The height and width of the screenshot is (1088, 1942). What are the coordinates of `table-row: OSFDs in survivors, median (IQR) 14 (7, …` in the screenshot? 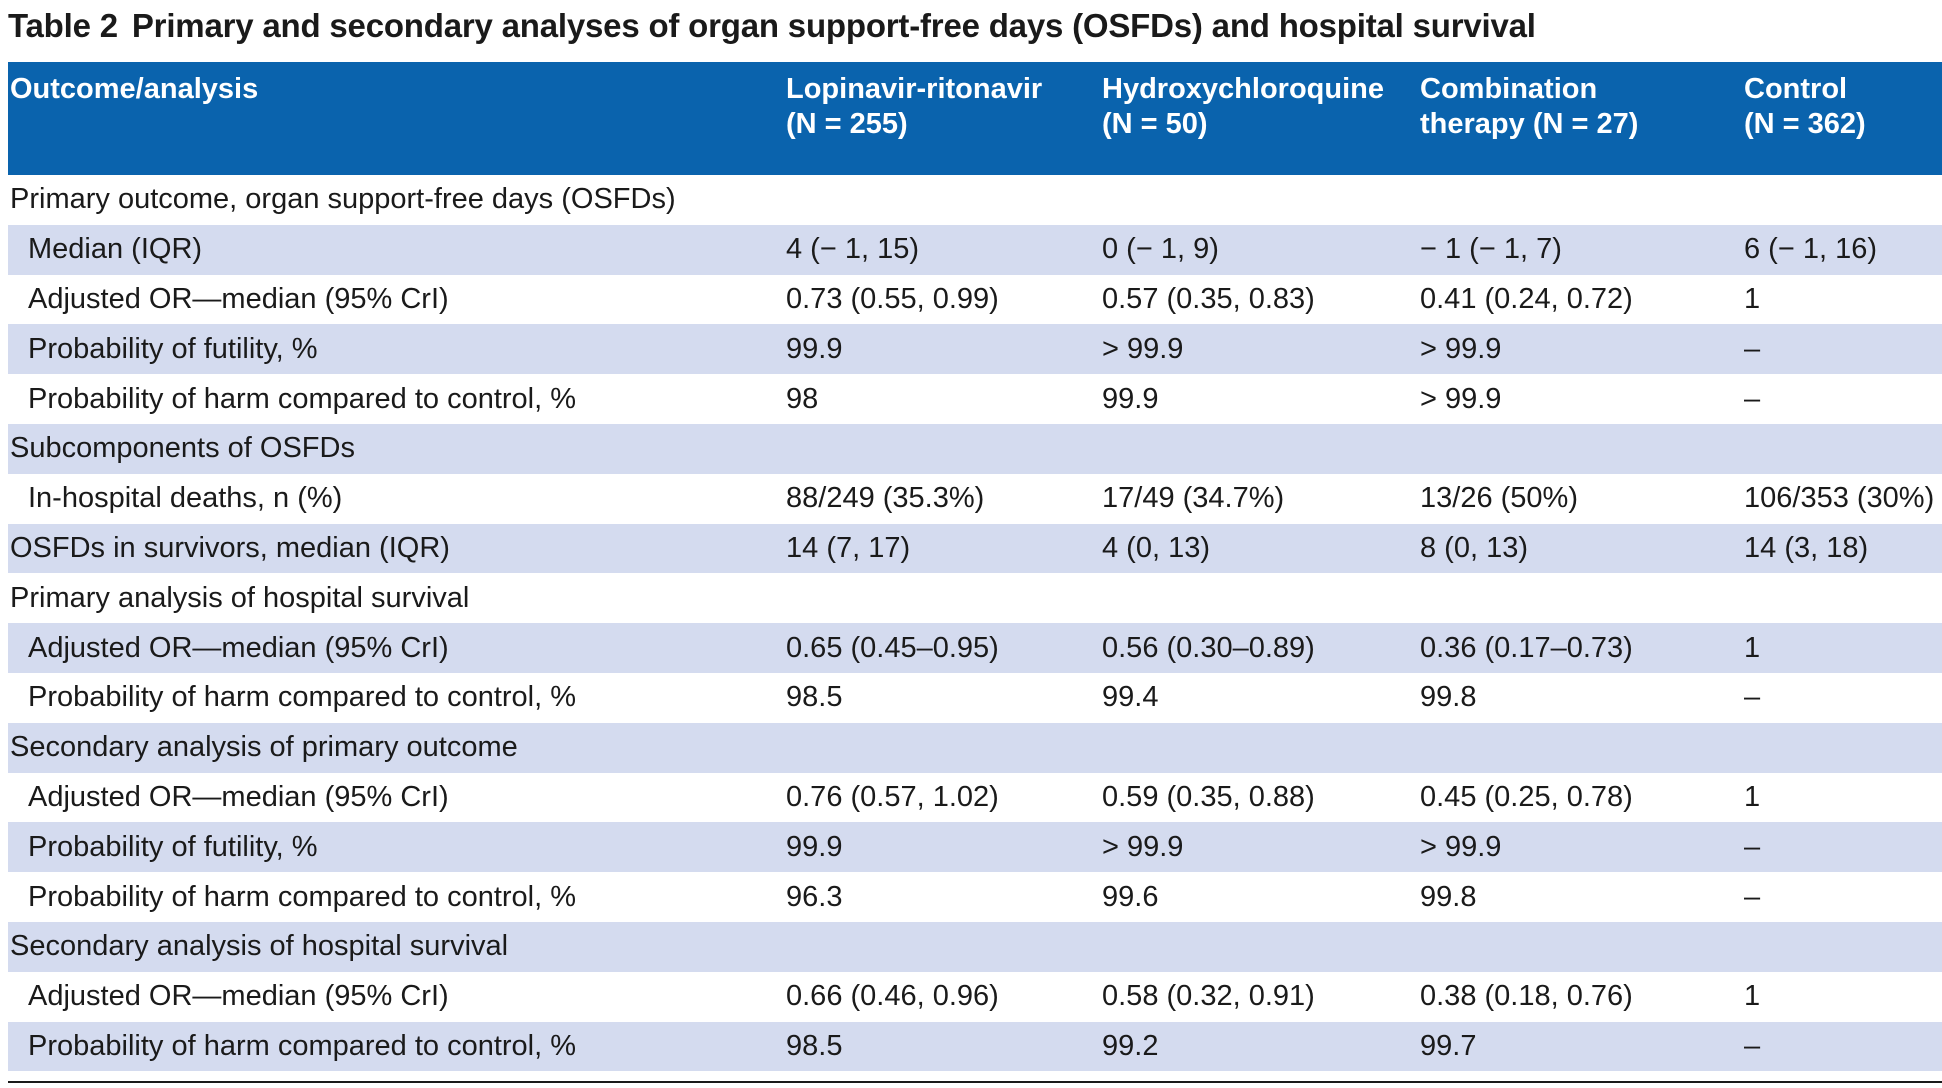 It's located at (975, 548).